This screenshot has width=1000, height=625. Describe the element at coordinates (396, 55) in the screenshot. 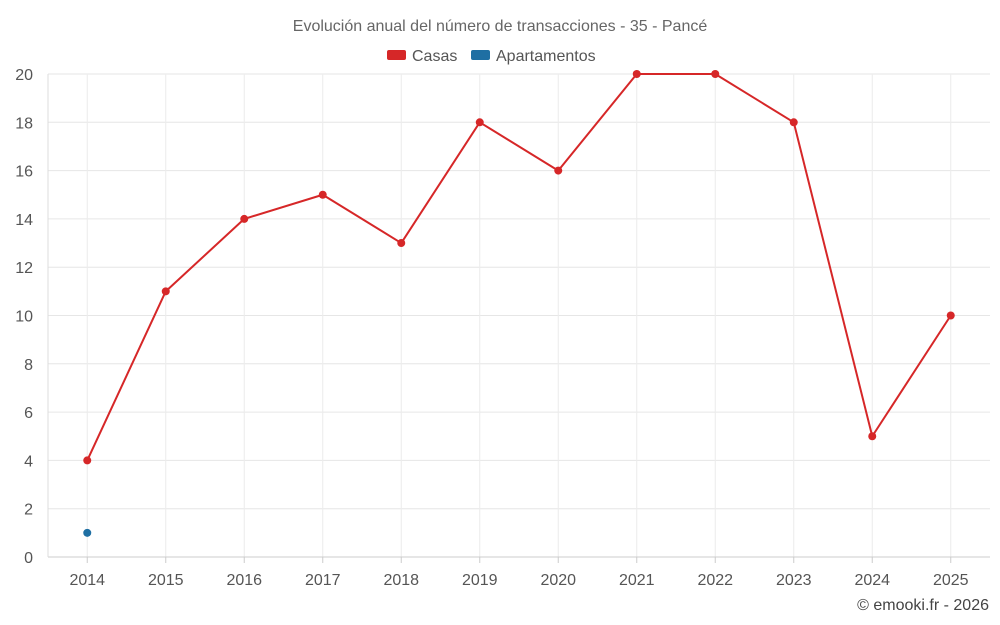

I see `legend-swatch-casas` at that location.